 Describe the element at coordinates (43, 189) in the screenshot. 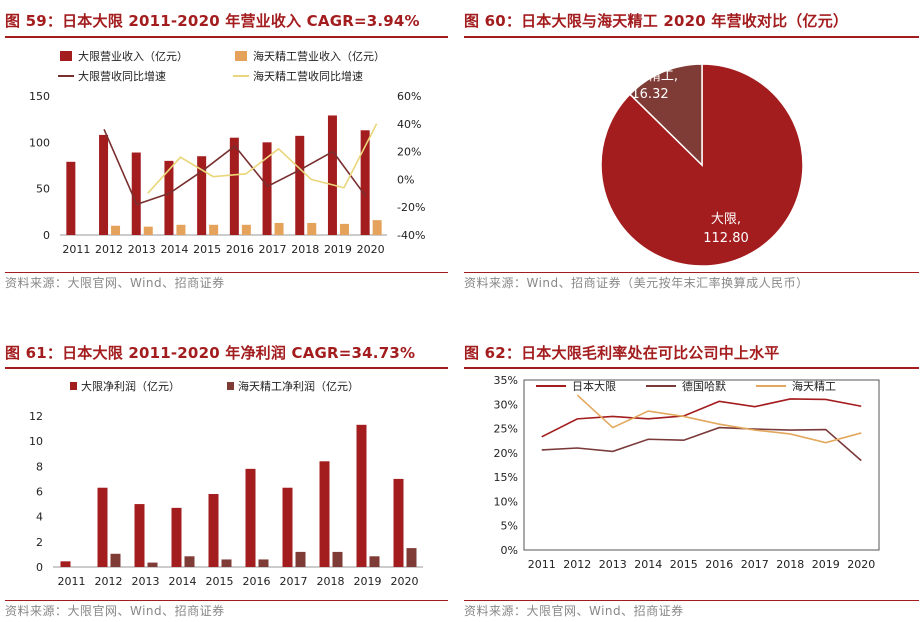

I see `y-left-tick-label: 50` at that location.